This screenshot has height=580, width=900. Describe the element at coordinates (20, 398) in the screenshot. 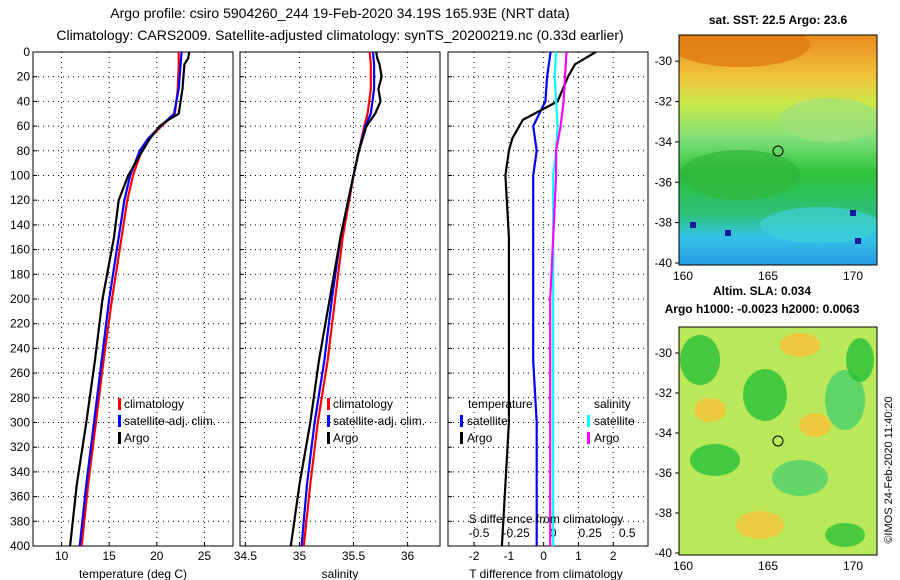

I see `depth-tick-label: 280` at that location.